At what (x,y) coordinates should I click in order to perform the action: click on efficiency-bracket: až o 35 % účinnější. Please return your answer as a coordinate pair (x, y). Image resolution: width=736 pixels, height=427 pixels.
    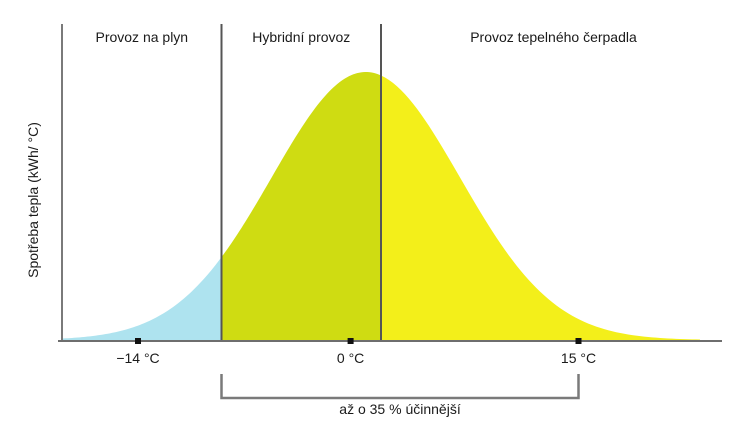
    Looking at the image, I should click on (400, 395).